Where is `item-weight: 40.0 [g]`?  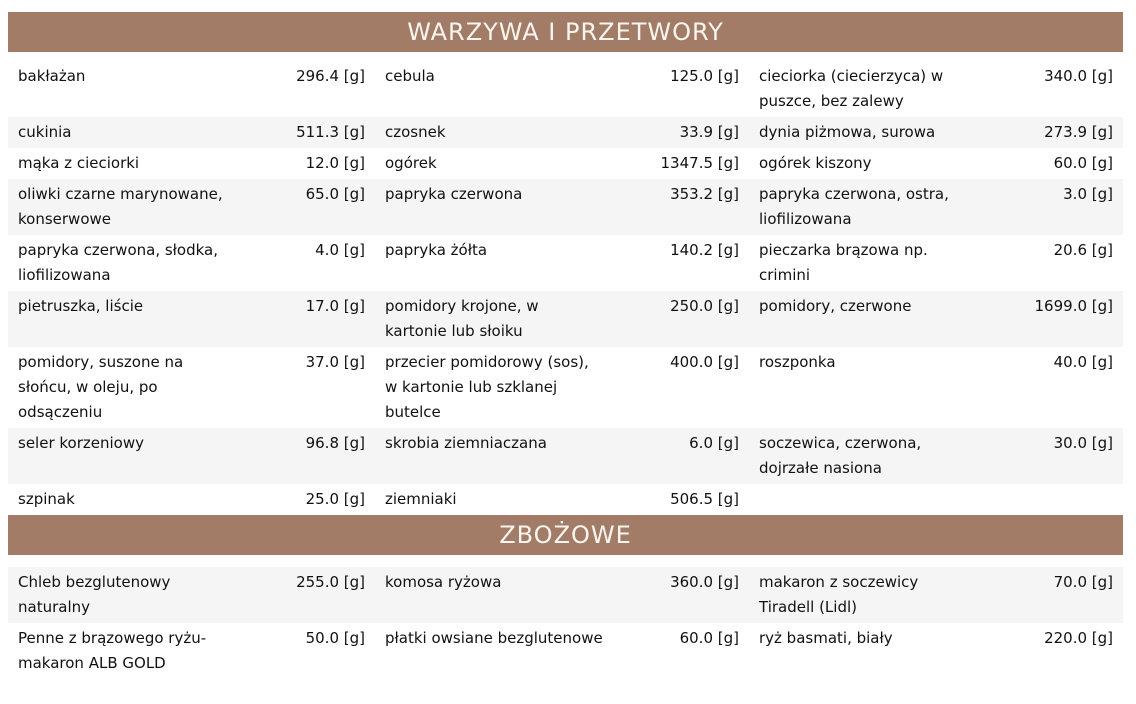 item-weight: 40.0 [g] is located at coordinates (1083, 362).